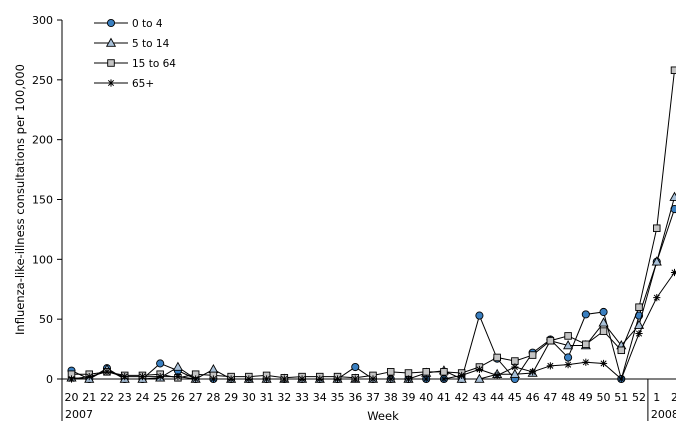 This screenshot has width=676, height=421. I want to click on legend-item: 5 to 14, so click(132, 43).